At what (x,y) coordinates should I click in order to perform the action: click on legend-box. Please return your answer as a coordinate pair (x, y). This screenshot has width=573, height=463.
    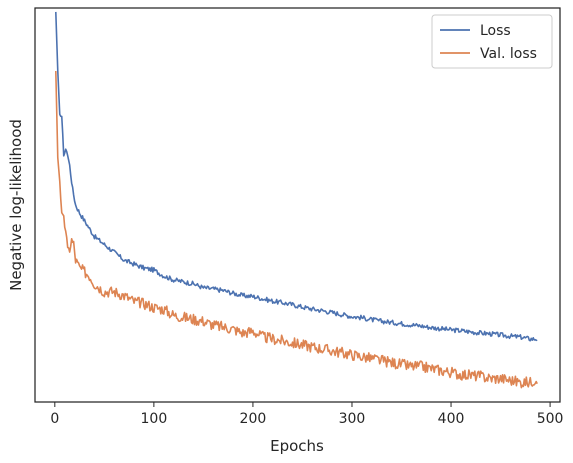
    Looking at the image, I should click on (492, 41).